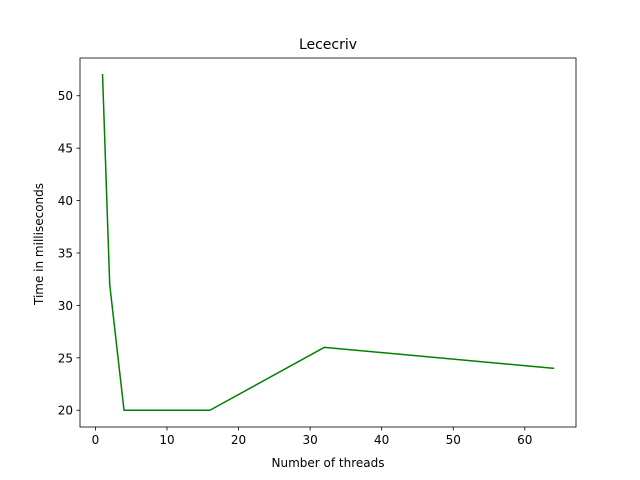 The height and width of the screenshot is (480, 640). Describe the element at coordinates (65, 411) in the screenshot. I see `y-tick-label: 20` at that location.